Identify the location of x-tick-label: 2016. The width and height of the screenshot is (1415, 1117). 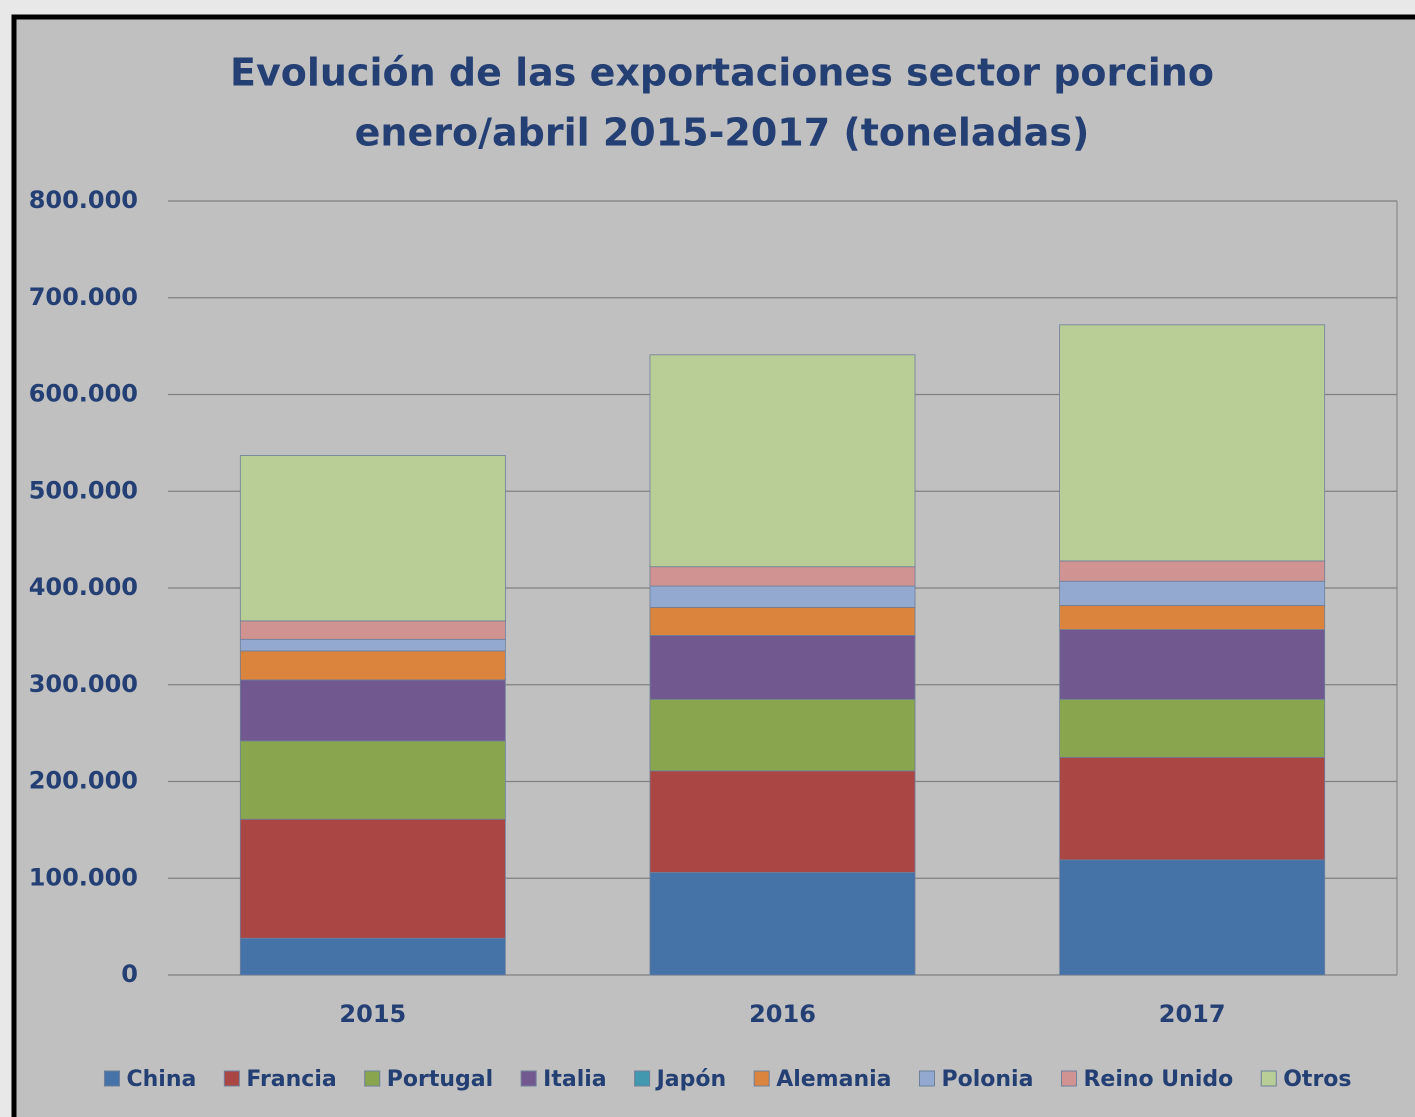
(782, 1014).